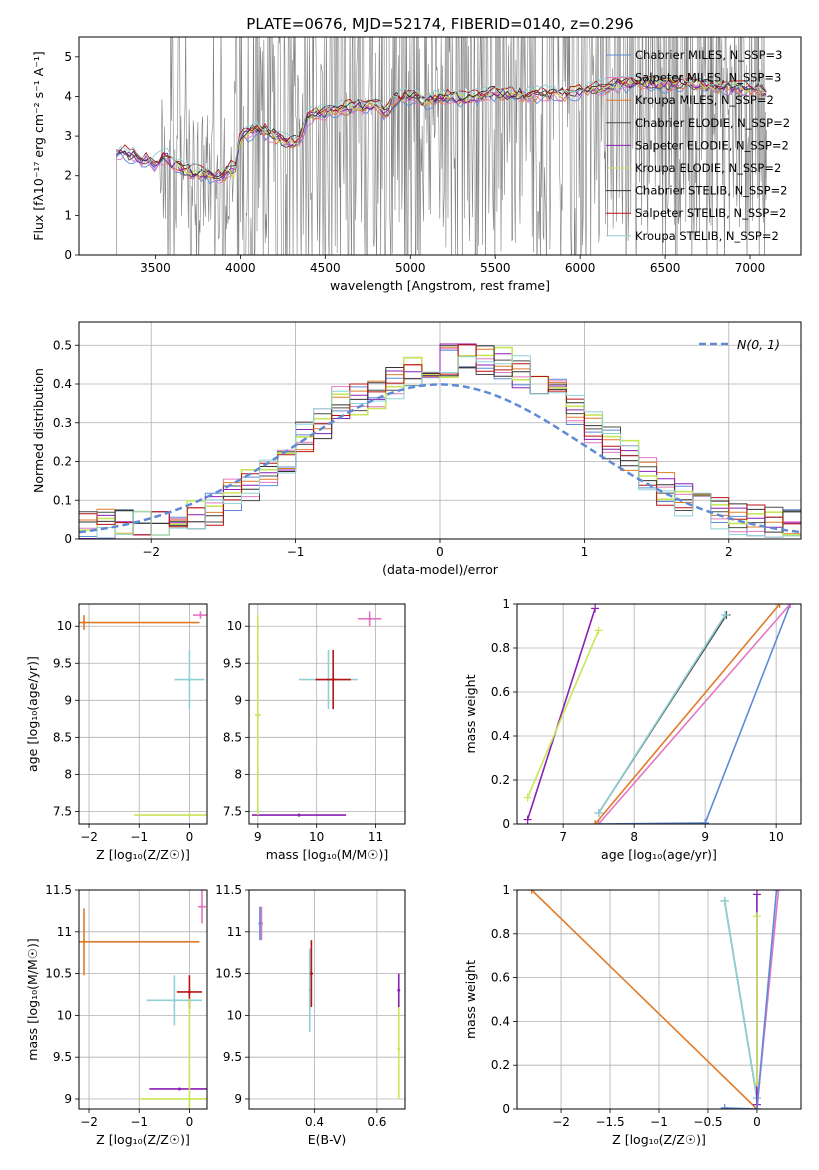  What do you see at coordinates (240, 268) in the screenshot?
I see `x-tick-label: 4000` at bounding box center [240, 268].